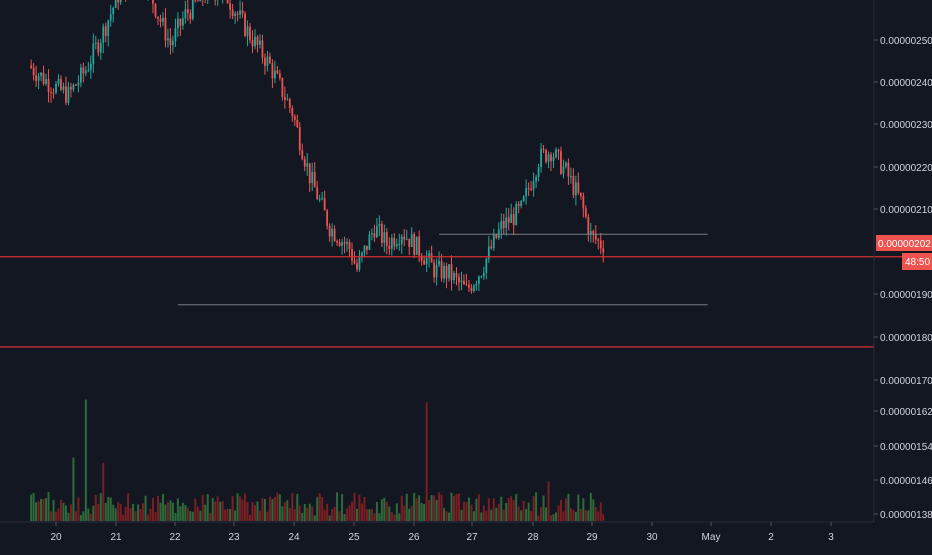  What do you see at coordinates (771, 537) in the screenshot?
I see `time-tick-label: 2` at bounding box center [771, 537].